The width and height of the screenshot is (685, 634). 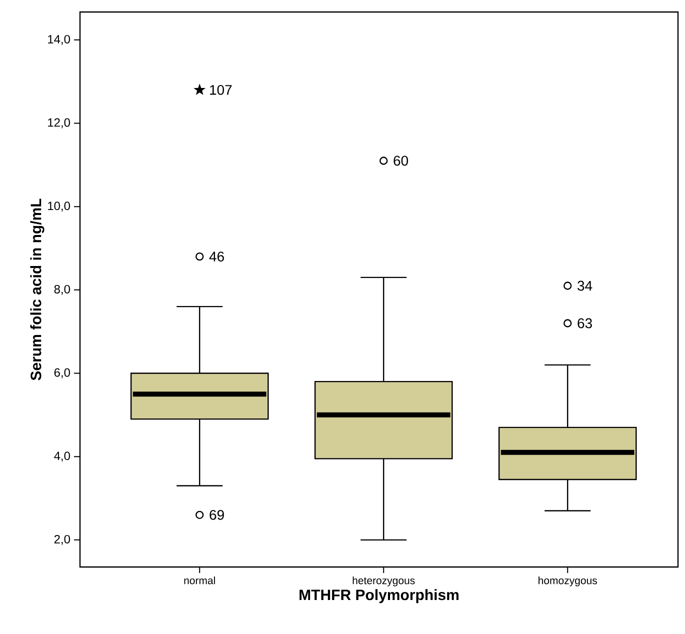 I want to click on annotation: 60, so click(x=401, y=161).